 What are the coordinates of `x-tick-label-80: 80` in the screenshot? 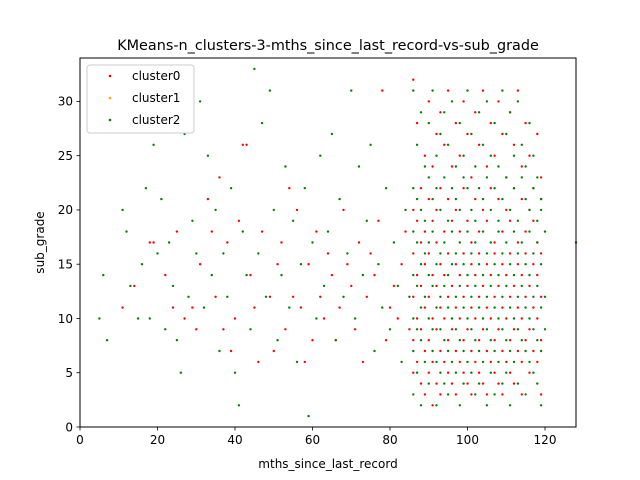 It's located at (389, 440).